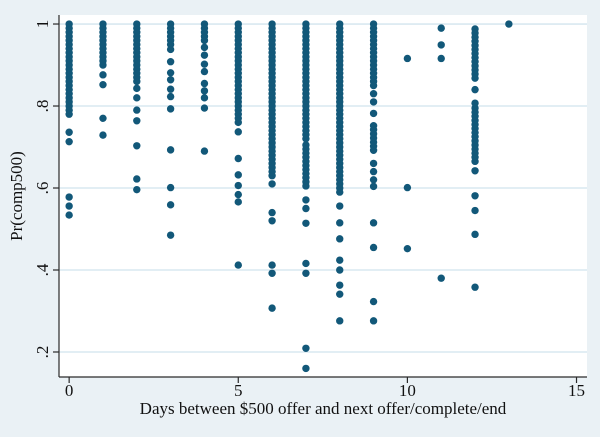 This screenshot has height=437, width=600. I want to click on y-tick-label: 1, so click(42, 24).